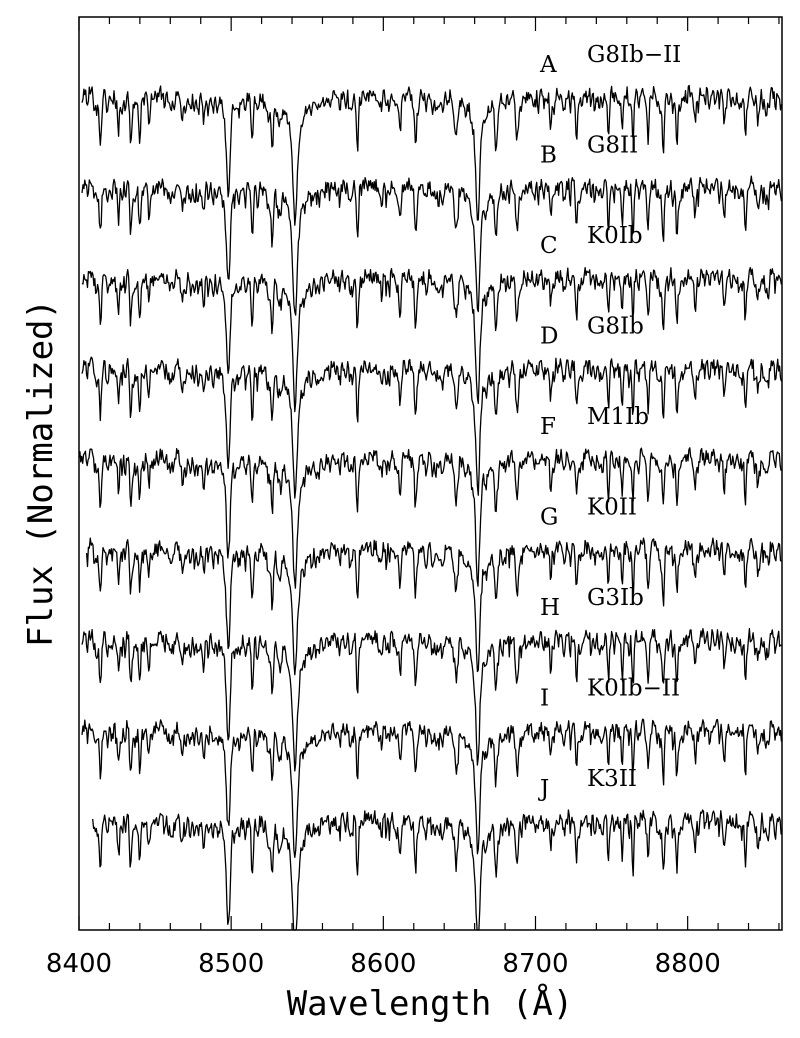 The image size is (800, 1038). What do you see at coordinates (433, 606) in the screenshot?
I see `spectrum-line-g` at bounding box center [433, 606].